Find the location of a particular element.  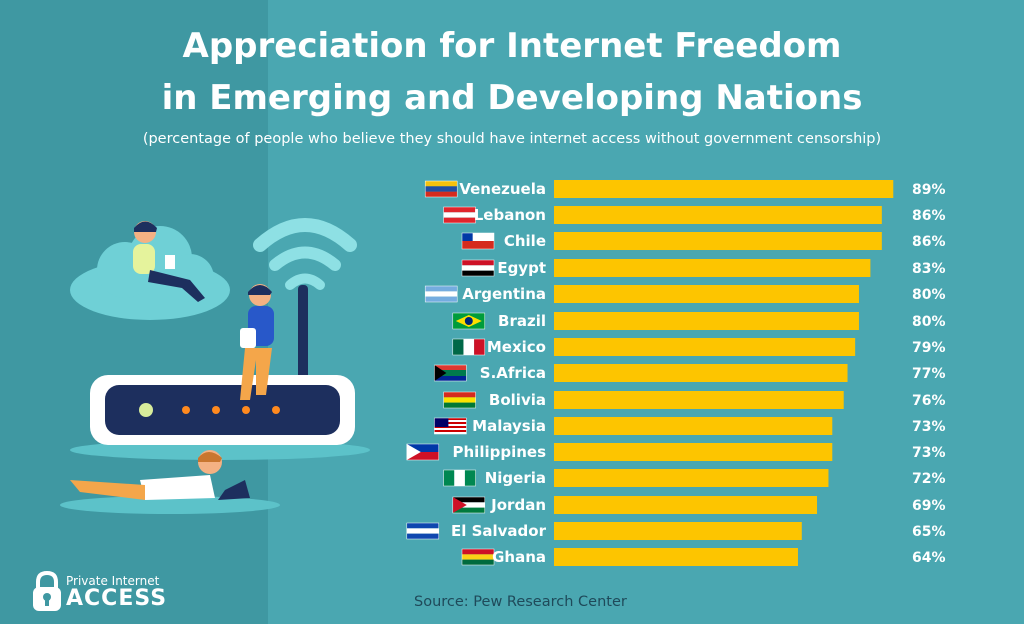

bar-jordan is located at coordinates (686, 505).